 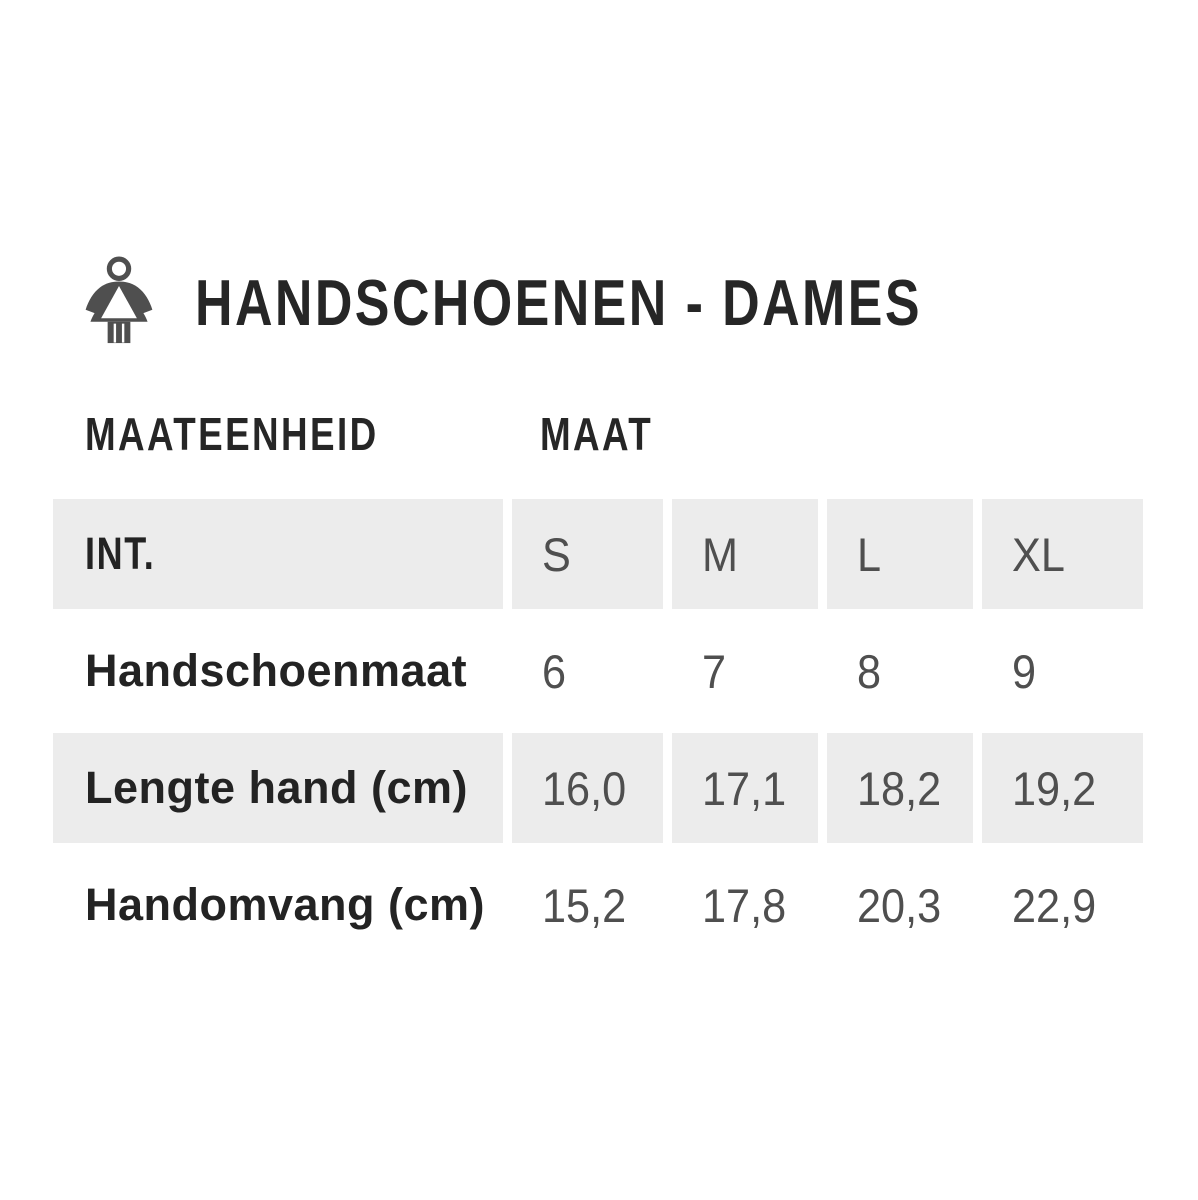 I want to click on size-value: 9, so click(x=1024, y=671).